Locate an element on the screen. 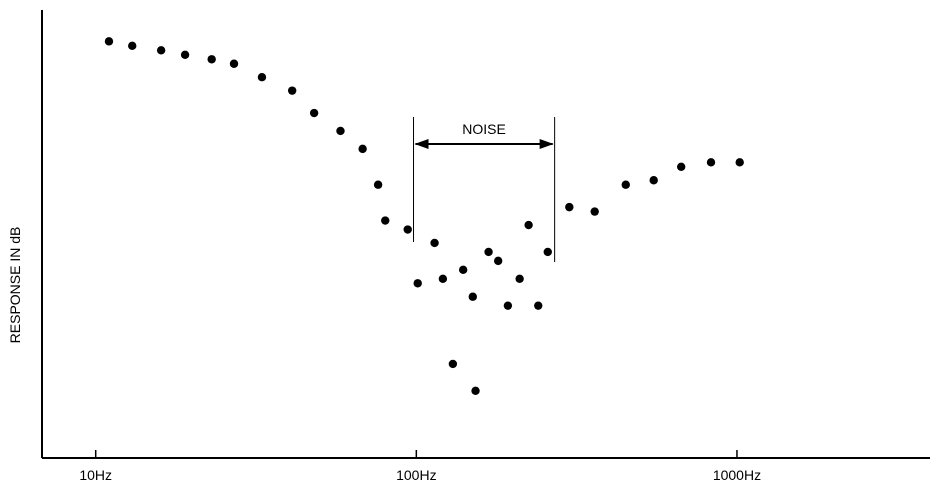 This screenshot has height=489, width=935. noise-annotation: NOISE is located at coordinates (484, 189).